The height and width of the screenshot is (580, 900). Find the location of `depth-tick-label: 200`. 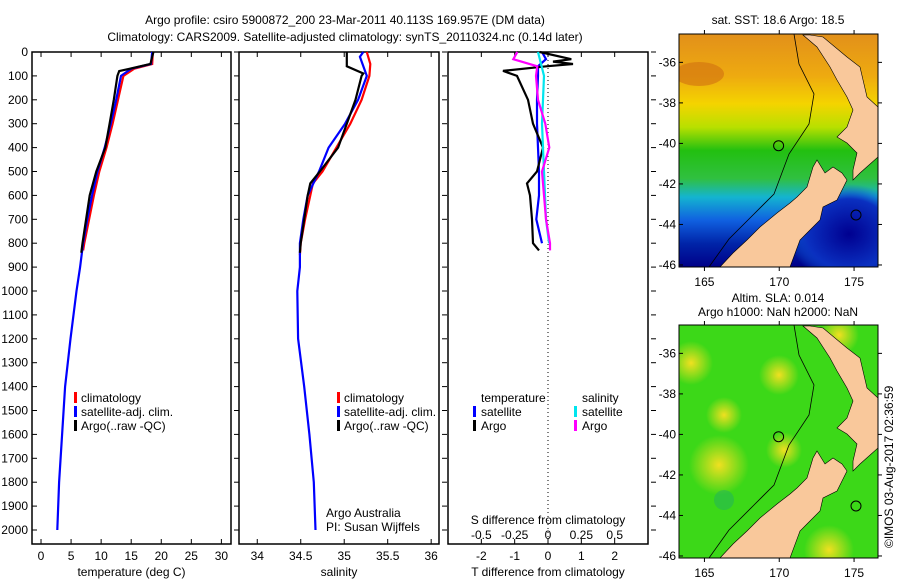

depth-tick-label: 200 is located at coordinates (18, 100).